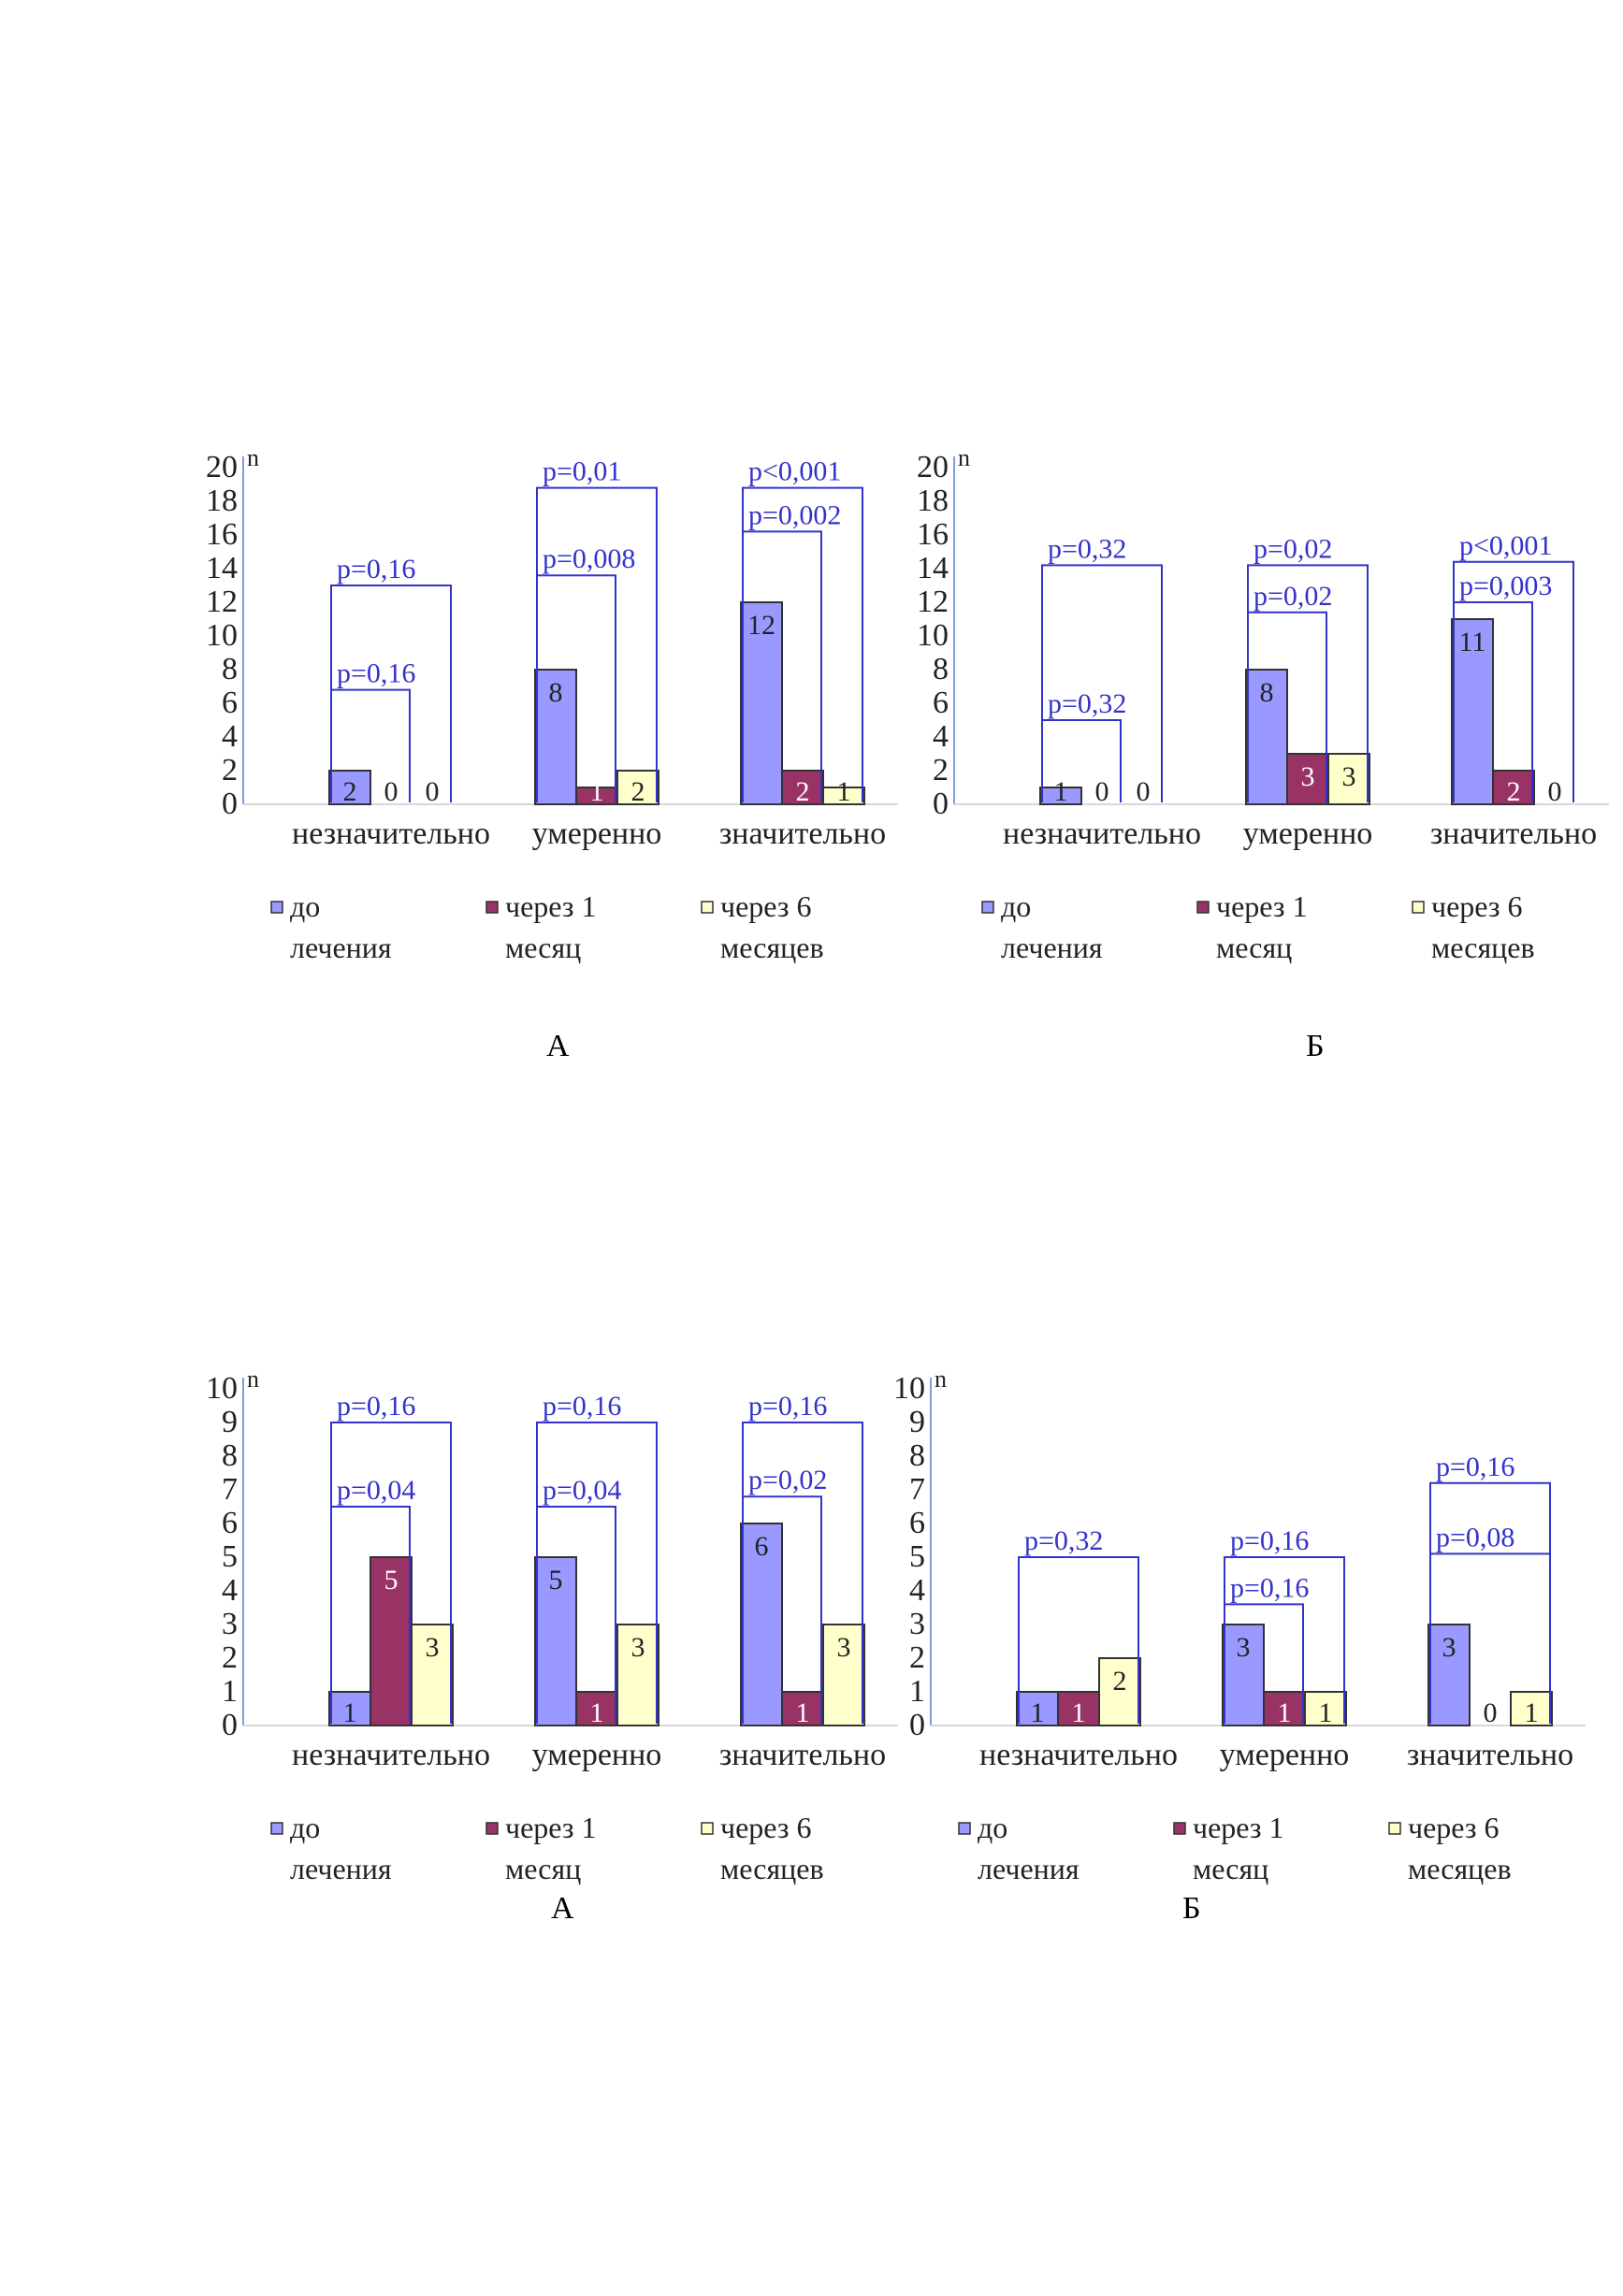  Describe the element at coordinates (917, 1590) in the screenshot. I see `y-tick-label: 4` at that location.